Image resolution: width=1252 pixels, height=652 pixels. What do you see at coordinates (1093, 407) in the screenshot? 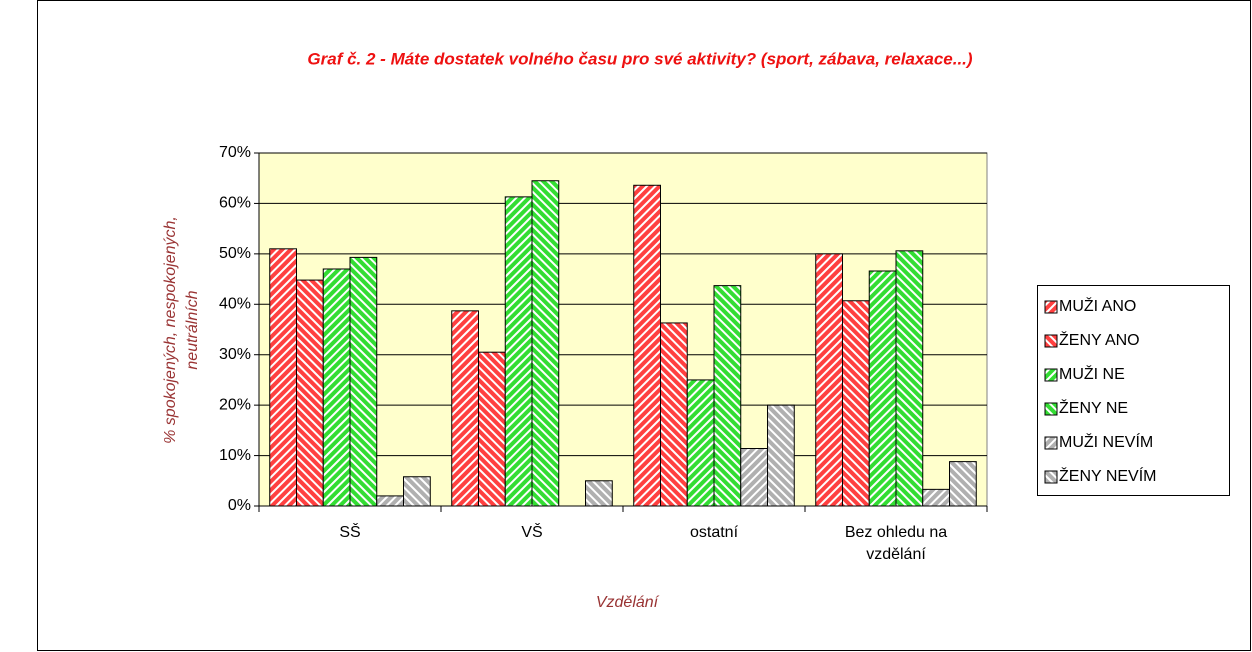
I see `legend-label: ŽENY NE` at bounding box center [1093, 407].